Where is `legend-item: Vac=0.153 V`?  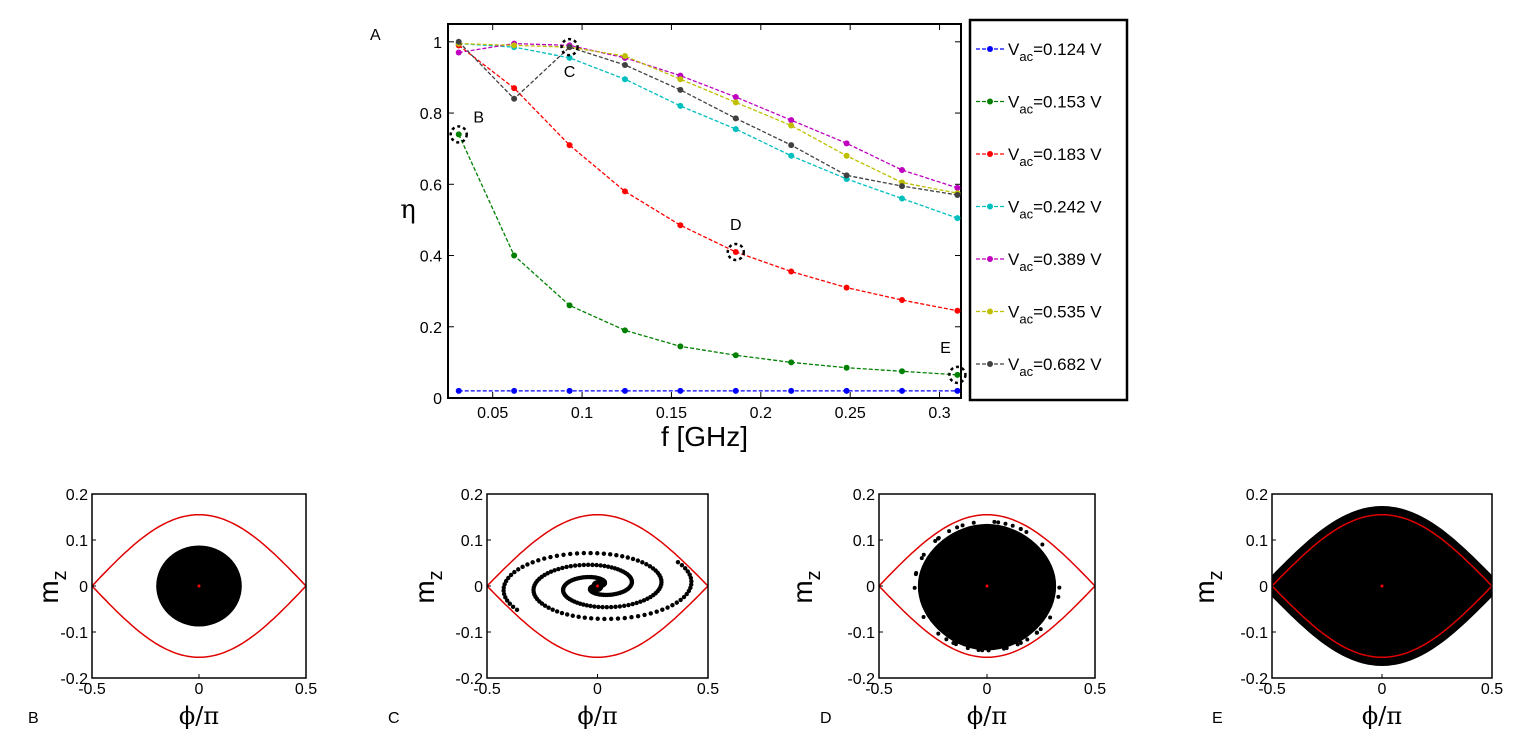
legend-item: Vac=0.153 V is located at coordinates (1039, 105).